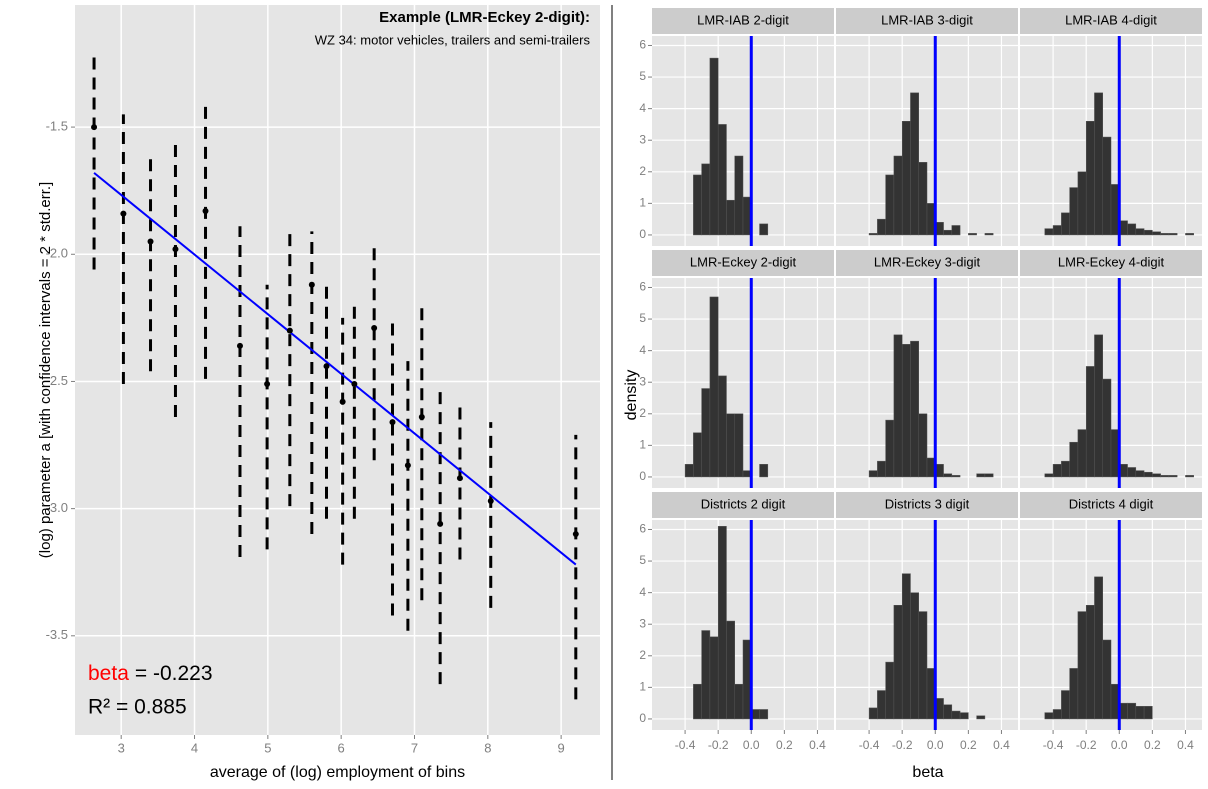 The height and width of the screenshot is (789, 1208). Describe the element at coordinates (743, 261) in the screenshot. I see `panel-title: LMR-Eckey 2-digit` at that location.